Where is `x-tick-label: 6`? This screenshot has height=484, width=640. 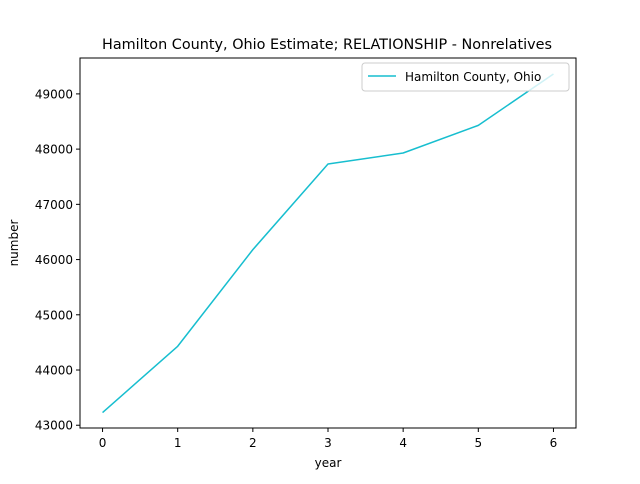
x-tick-label: 6 is located at coordinates (554, 443).